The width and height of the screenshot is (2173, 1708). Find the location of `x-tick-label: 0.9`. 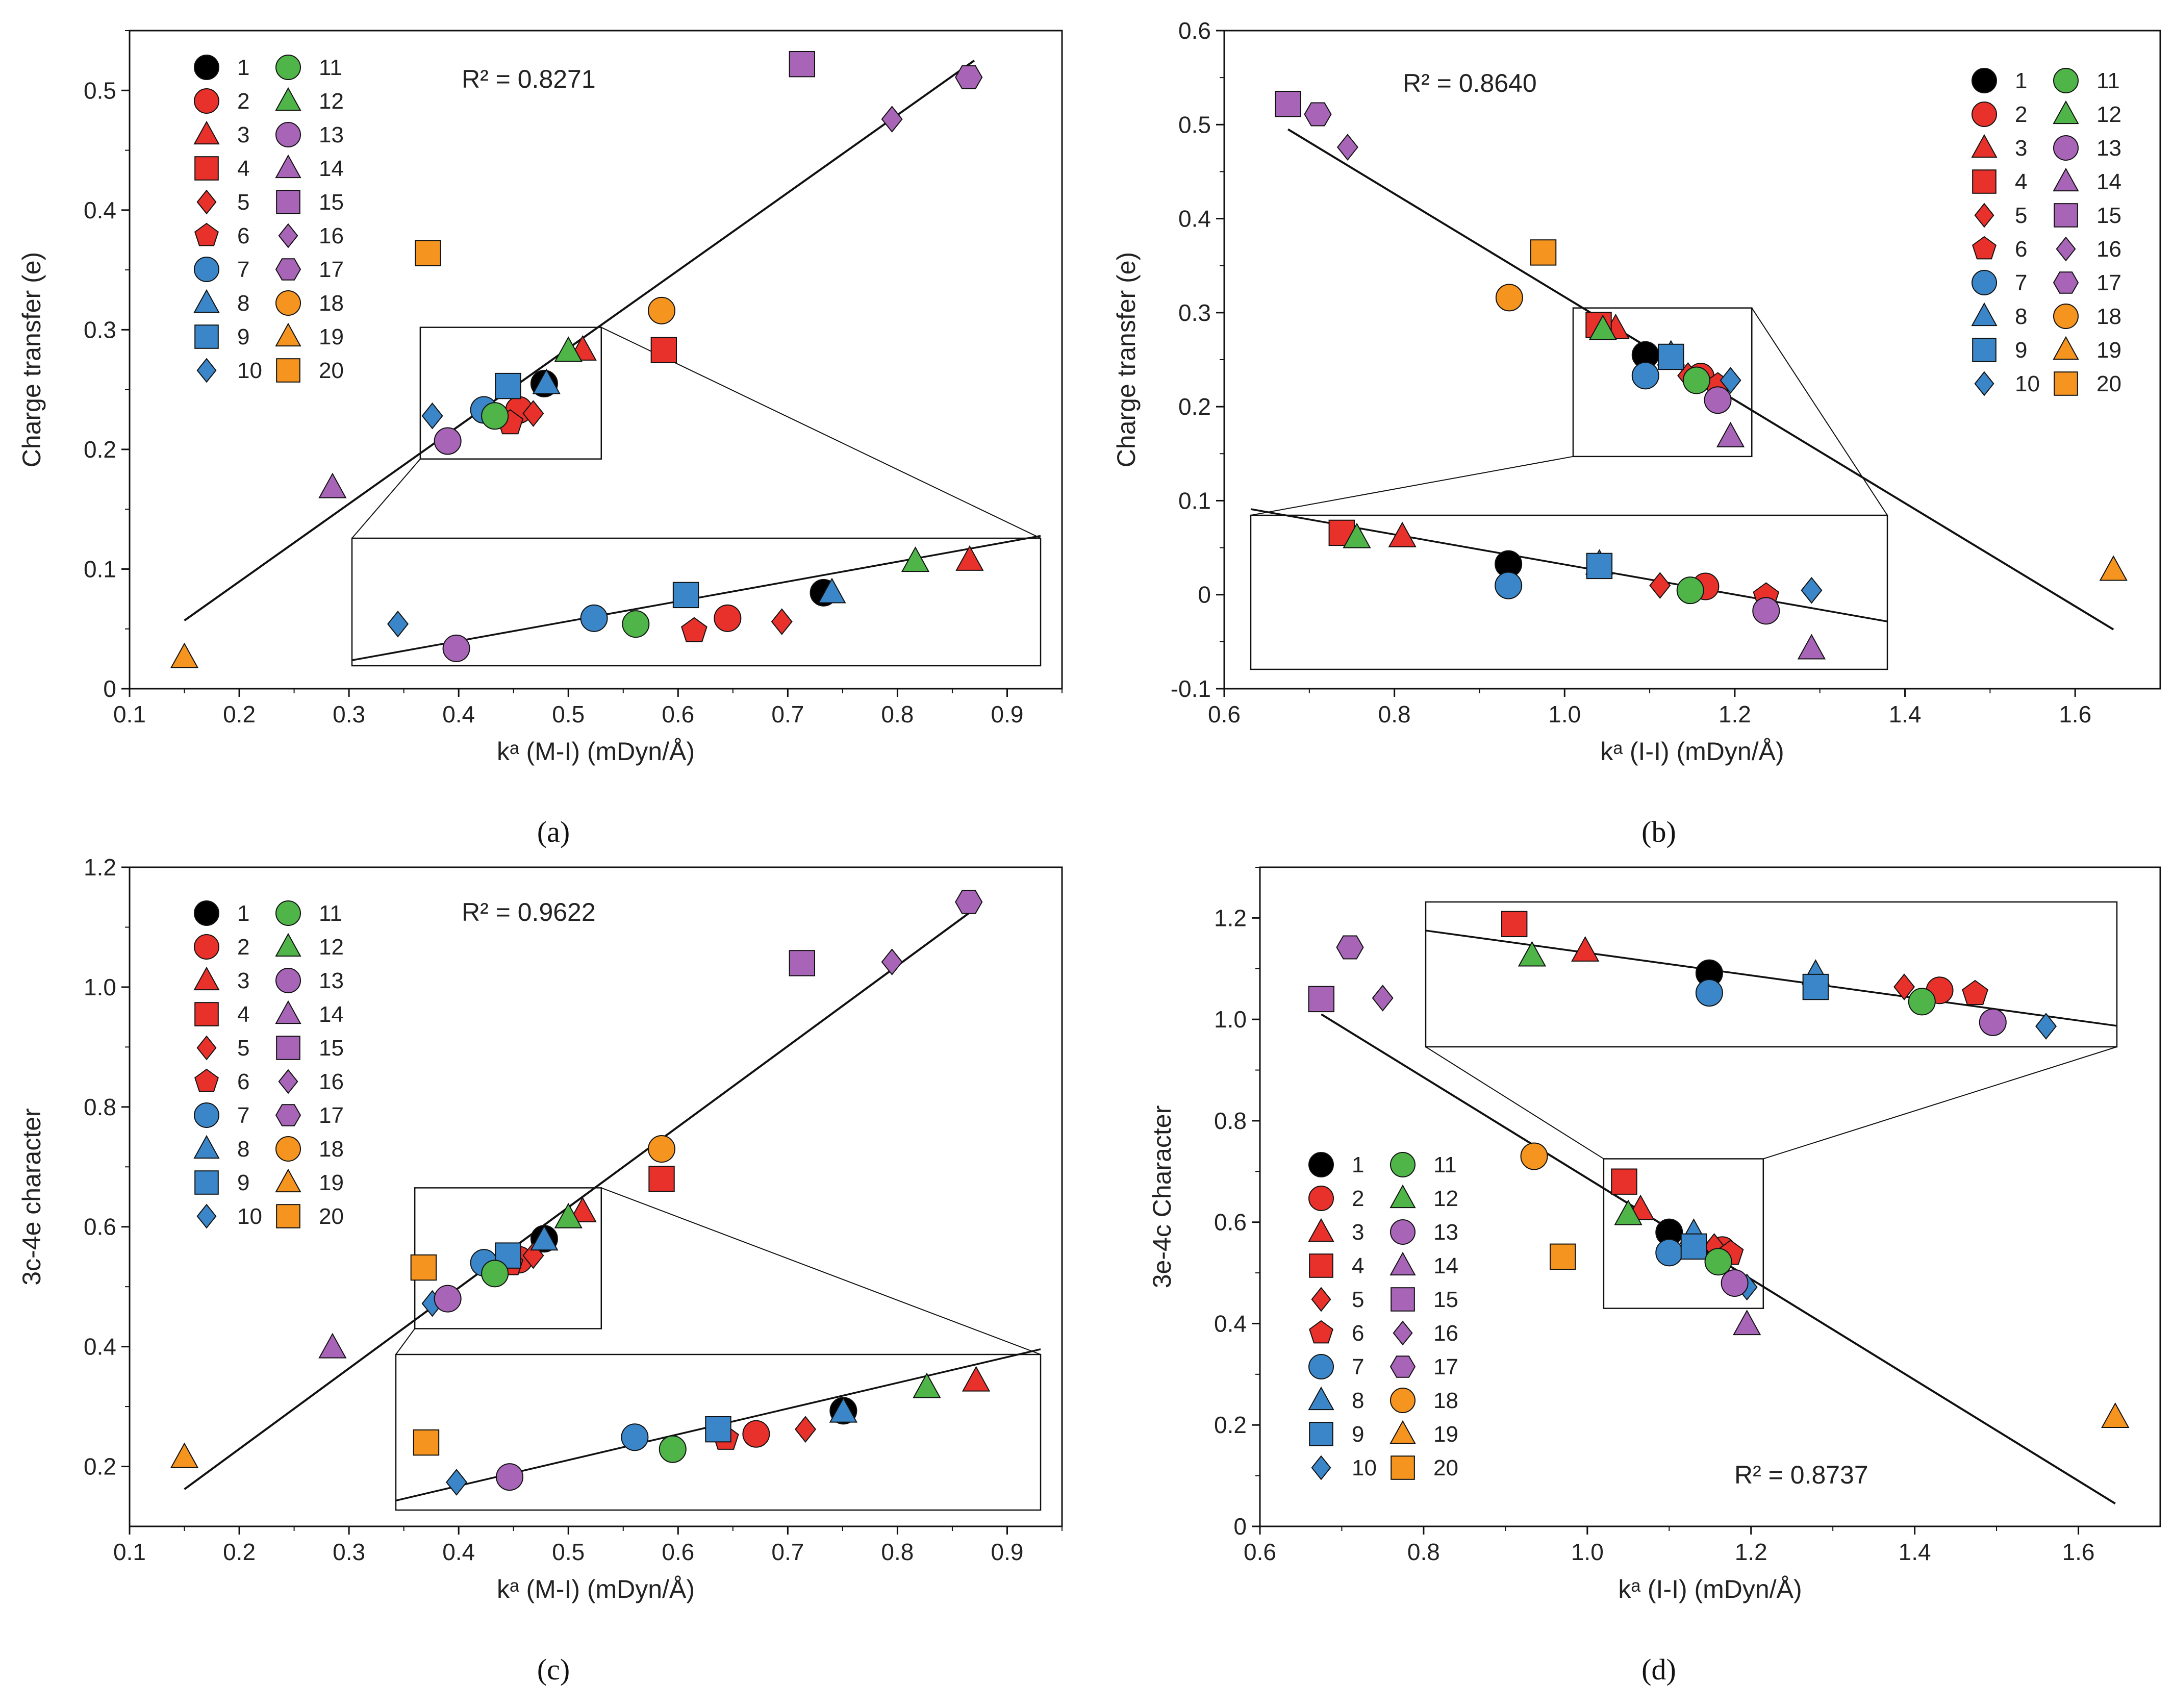

x-tick-label: 0.9 is located at coordinates (1007, 1552).